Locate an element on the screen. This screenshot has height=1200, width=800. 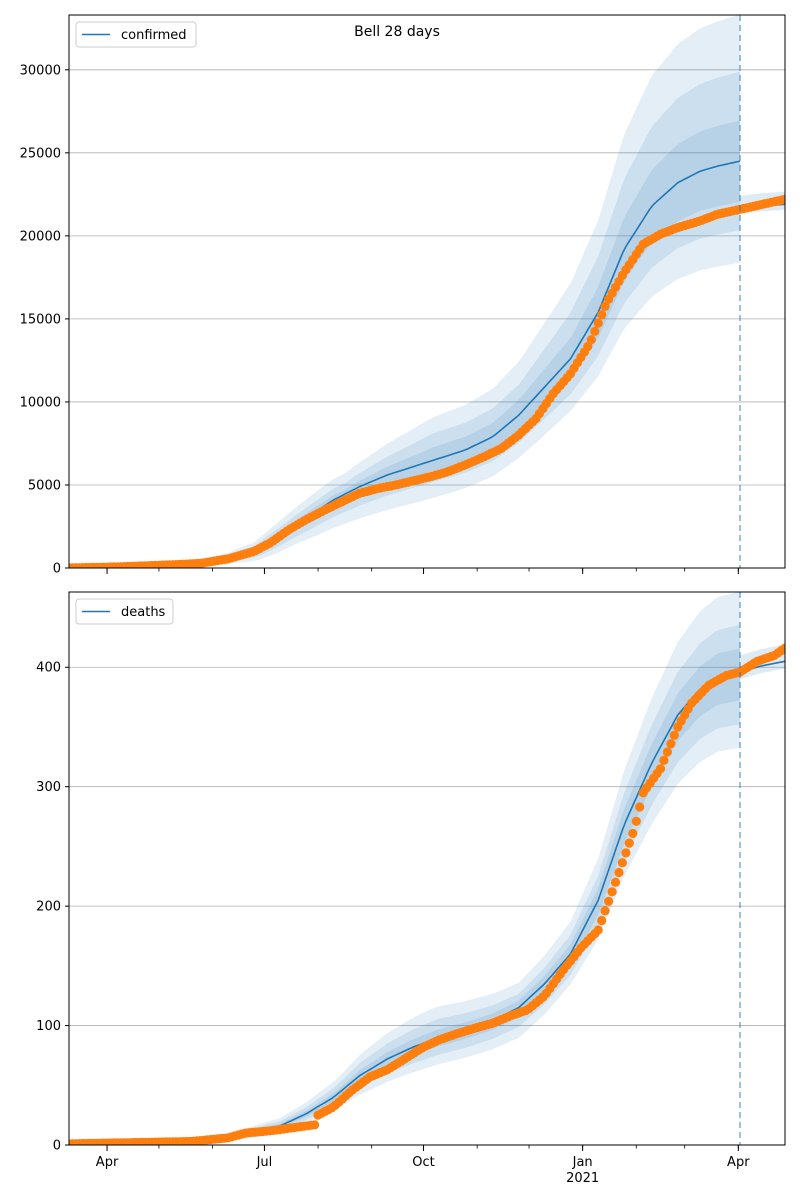
y-tick-label: 300 is located at coordinates (48, 787).